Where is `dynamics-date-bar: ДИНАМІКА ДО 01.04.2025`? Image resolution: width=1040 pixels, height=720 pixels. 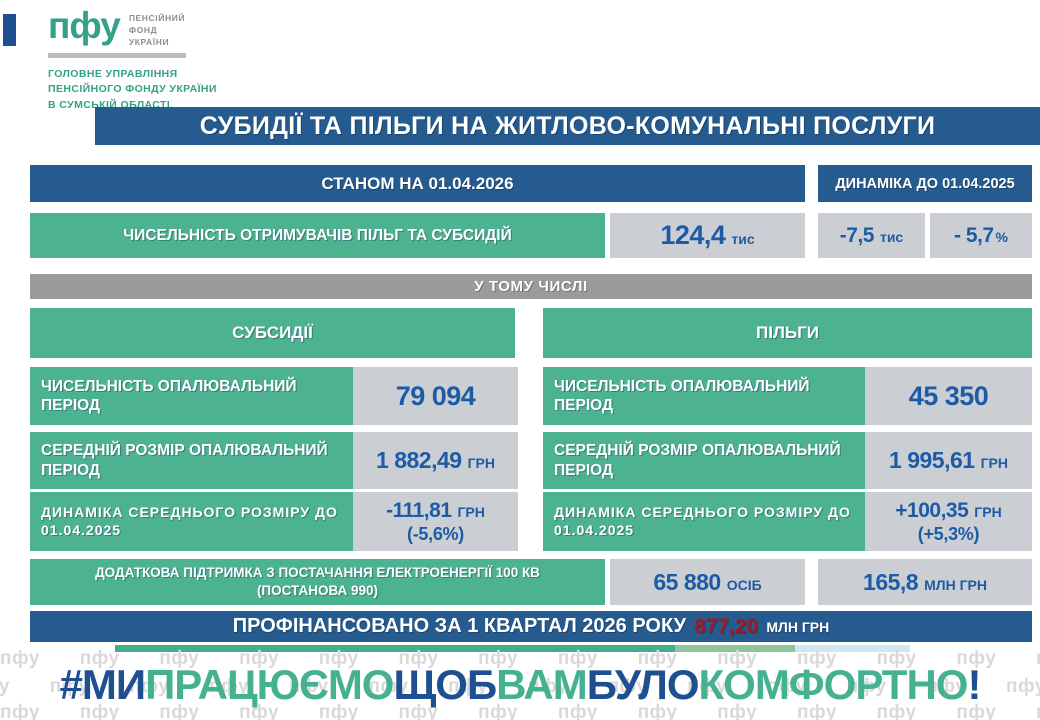
dynamics-date-bar: ДИНАМІКА ДО 01.04.2025 is located at coordinates (925, 183).